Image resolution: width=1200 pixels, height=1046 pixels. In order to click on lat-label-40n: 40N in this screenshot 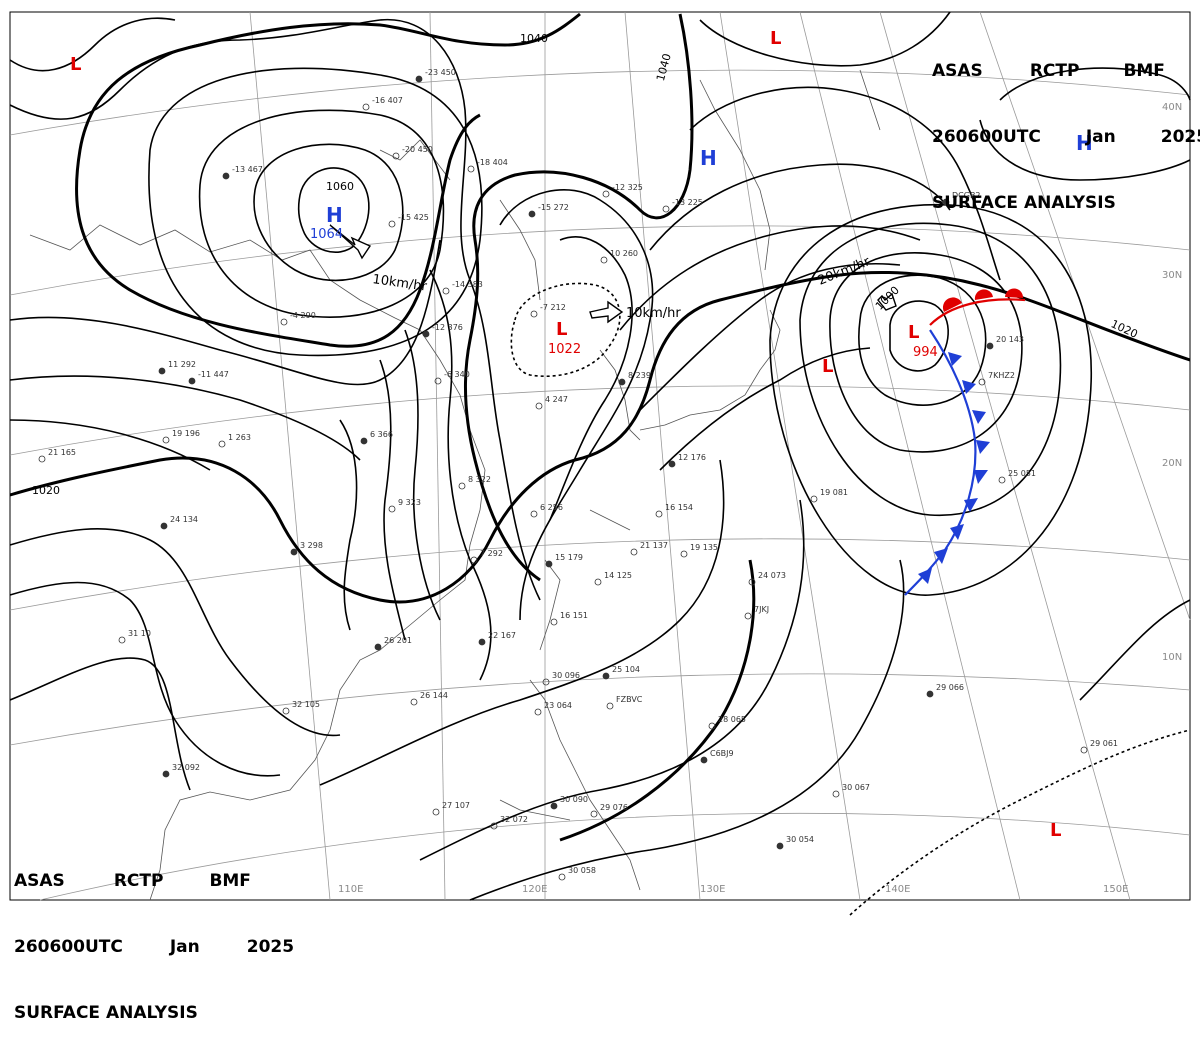, I will do `click(1172, 107)`.